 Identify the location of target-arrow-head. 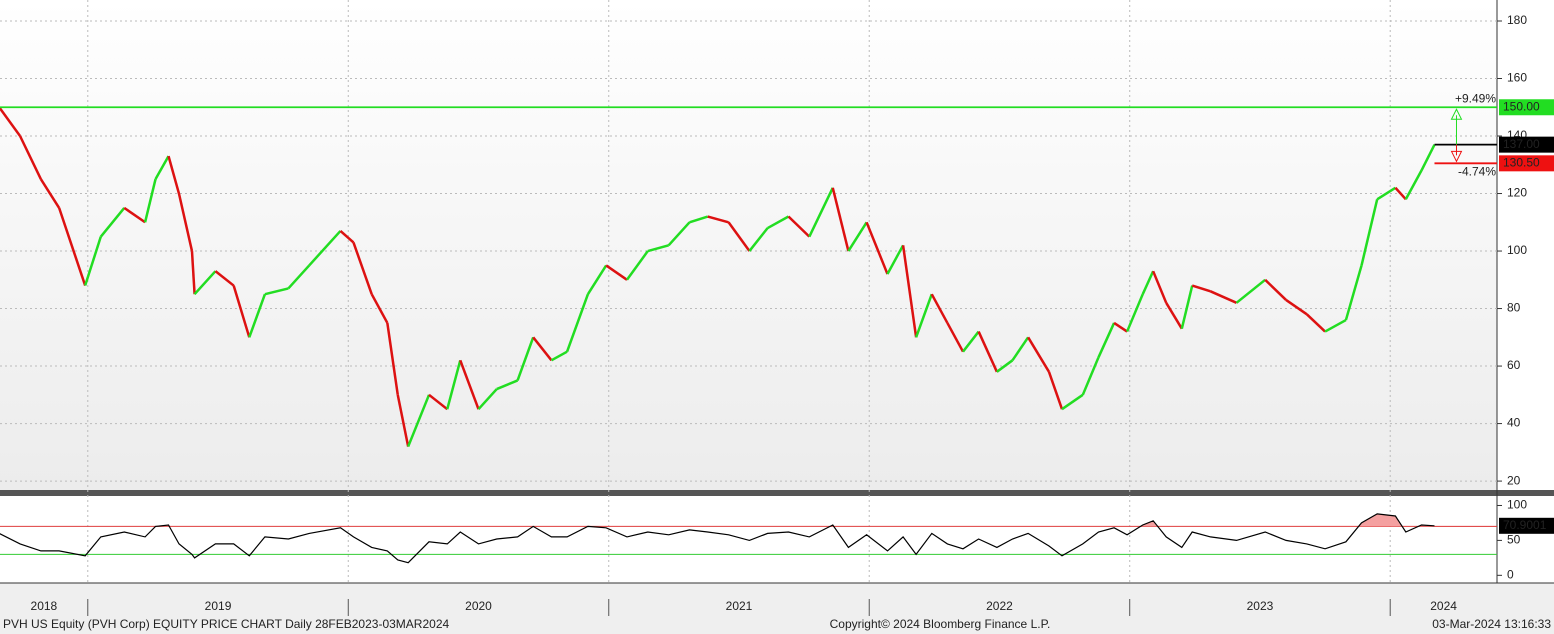
(1456, 114).